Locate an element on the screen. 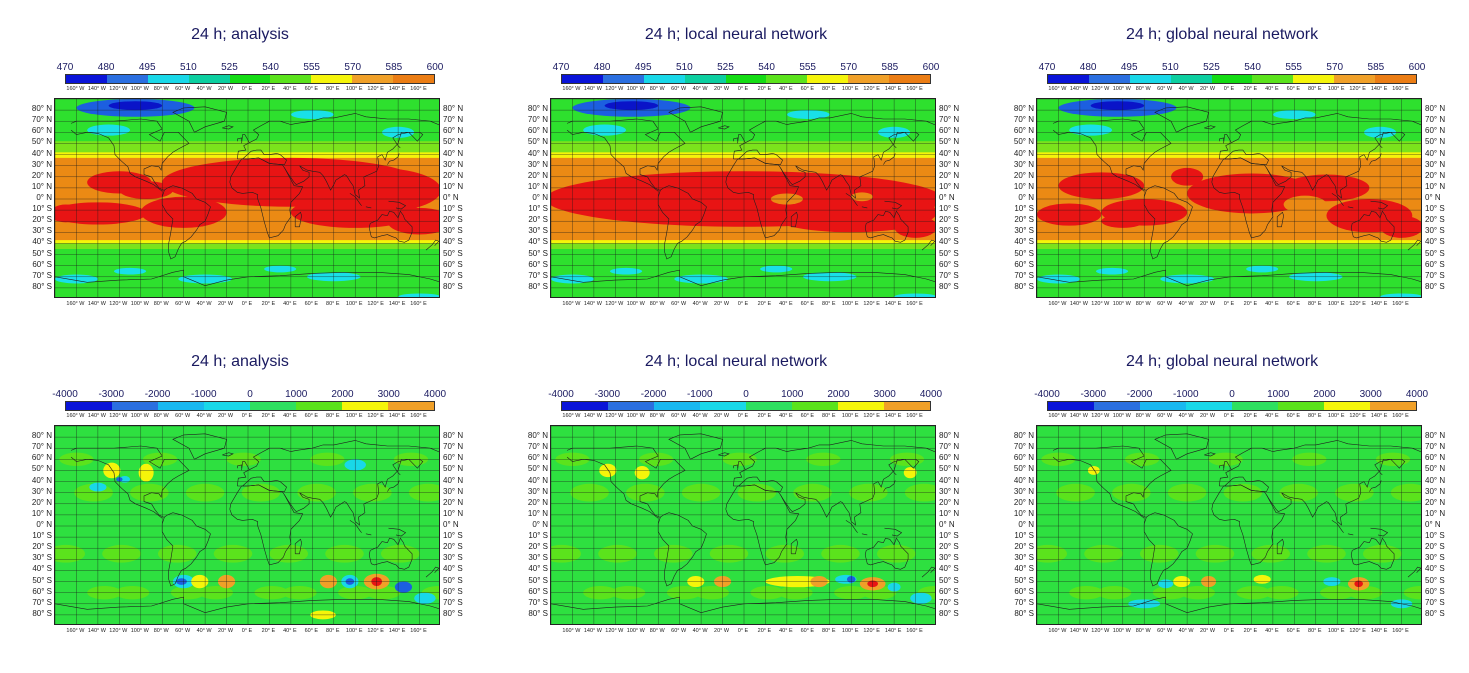  map-tendency is located at coordinates (743, 525).